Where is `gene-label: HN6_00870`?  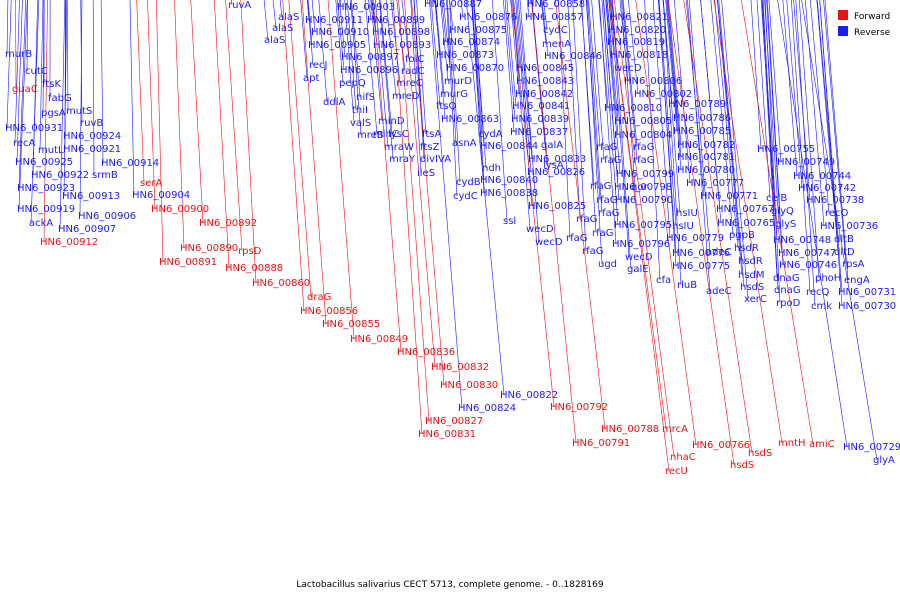
gene-label: HN6_00870 is located at coordinates (475, 68).